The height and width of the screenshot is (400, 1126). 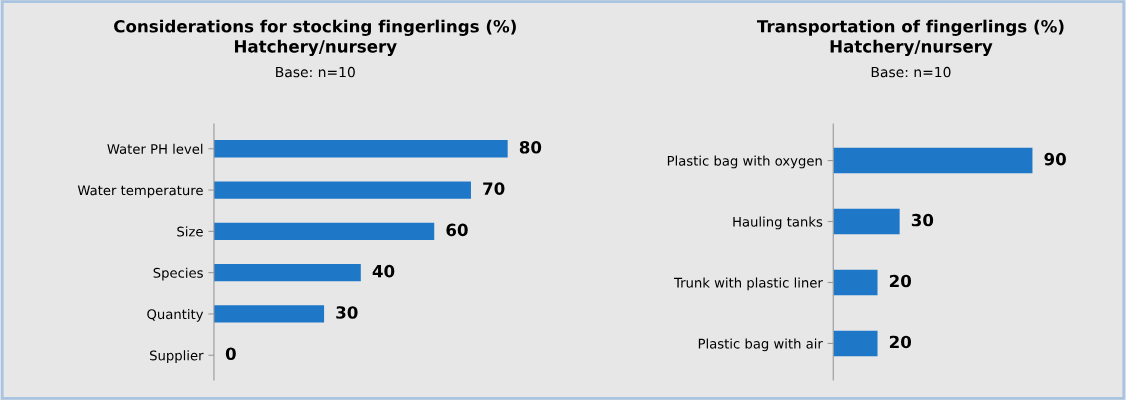 What do you see at coordinates (140, 191) in the screenshot?
I see `y-tick-label: Water temperature` at bounding box center [140, 191].